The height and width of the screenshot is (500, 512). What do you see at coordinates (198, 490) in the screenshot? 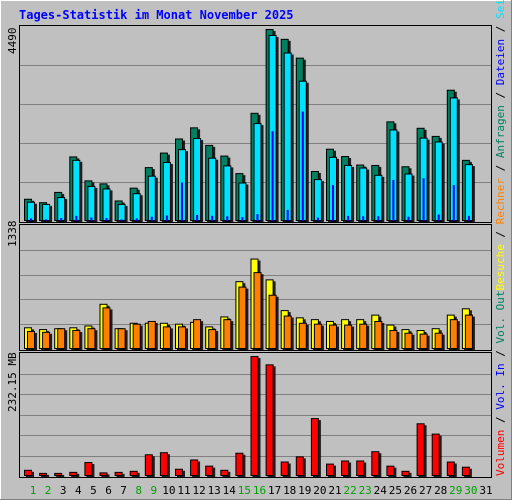
I see `day-label: 12` at bounding box center [198, 490].